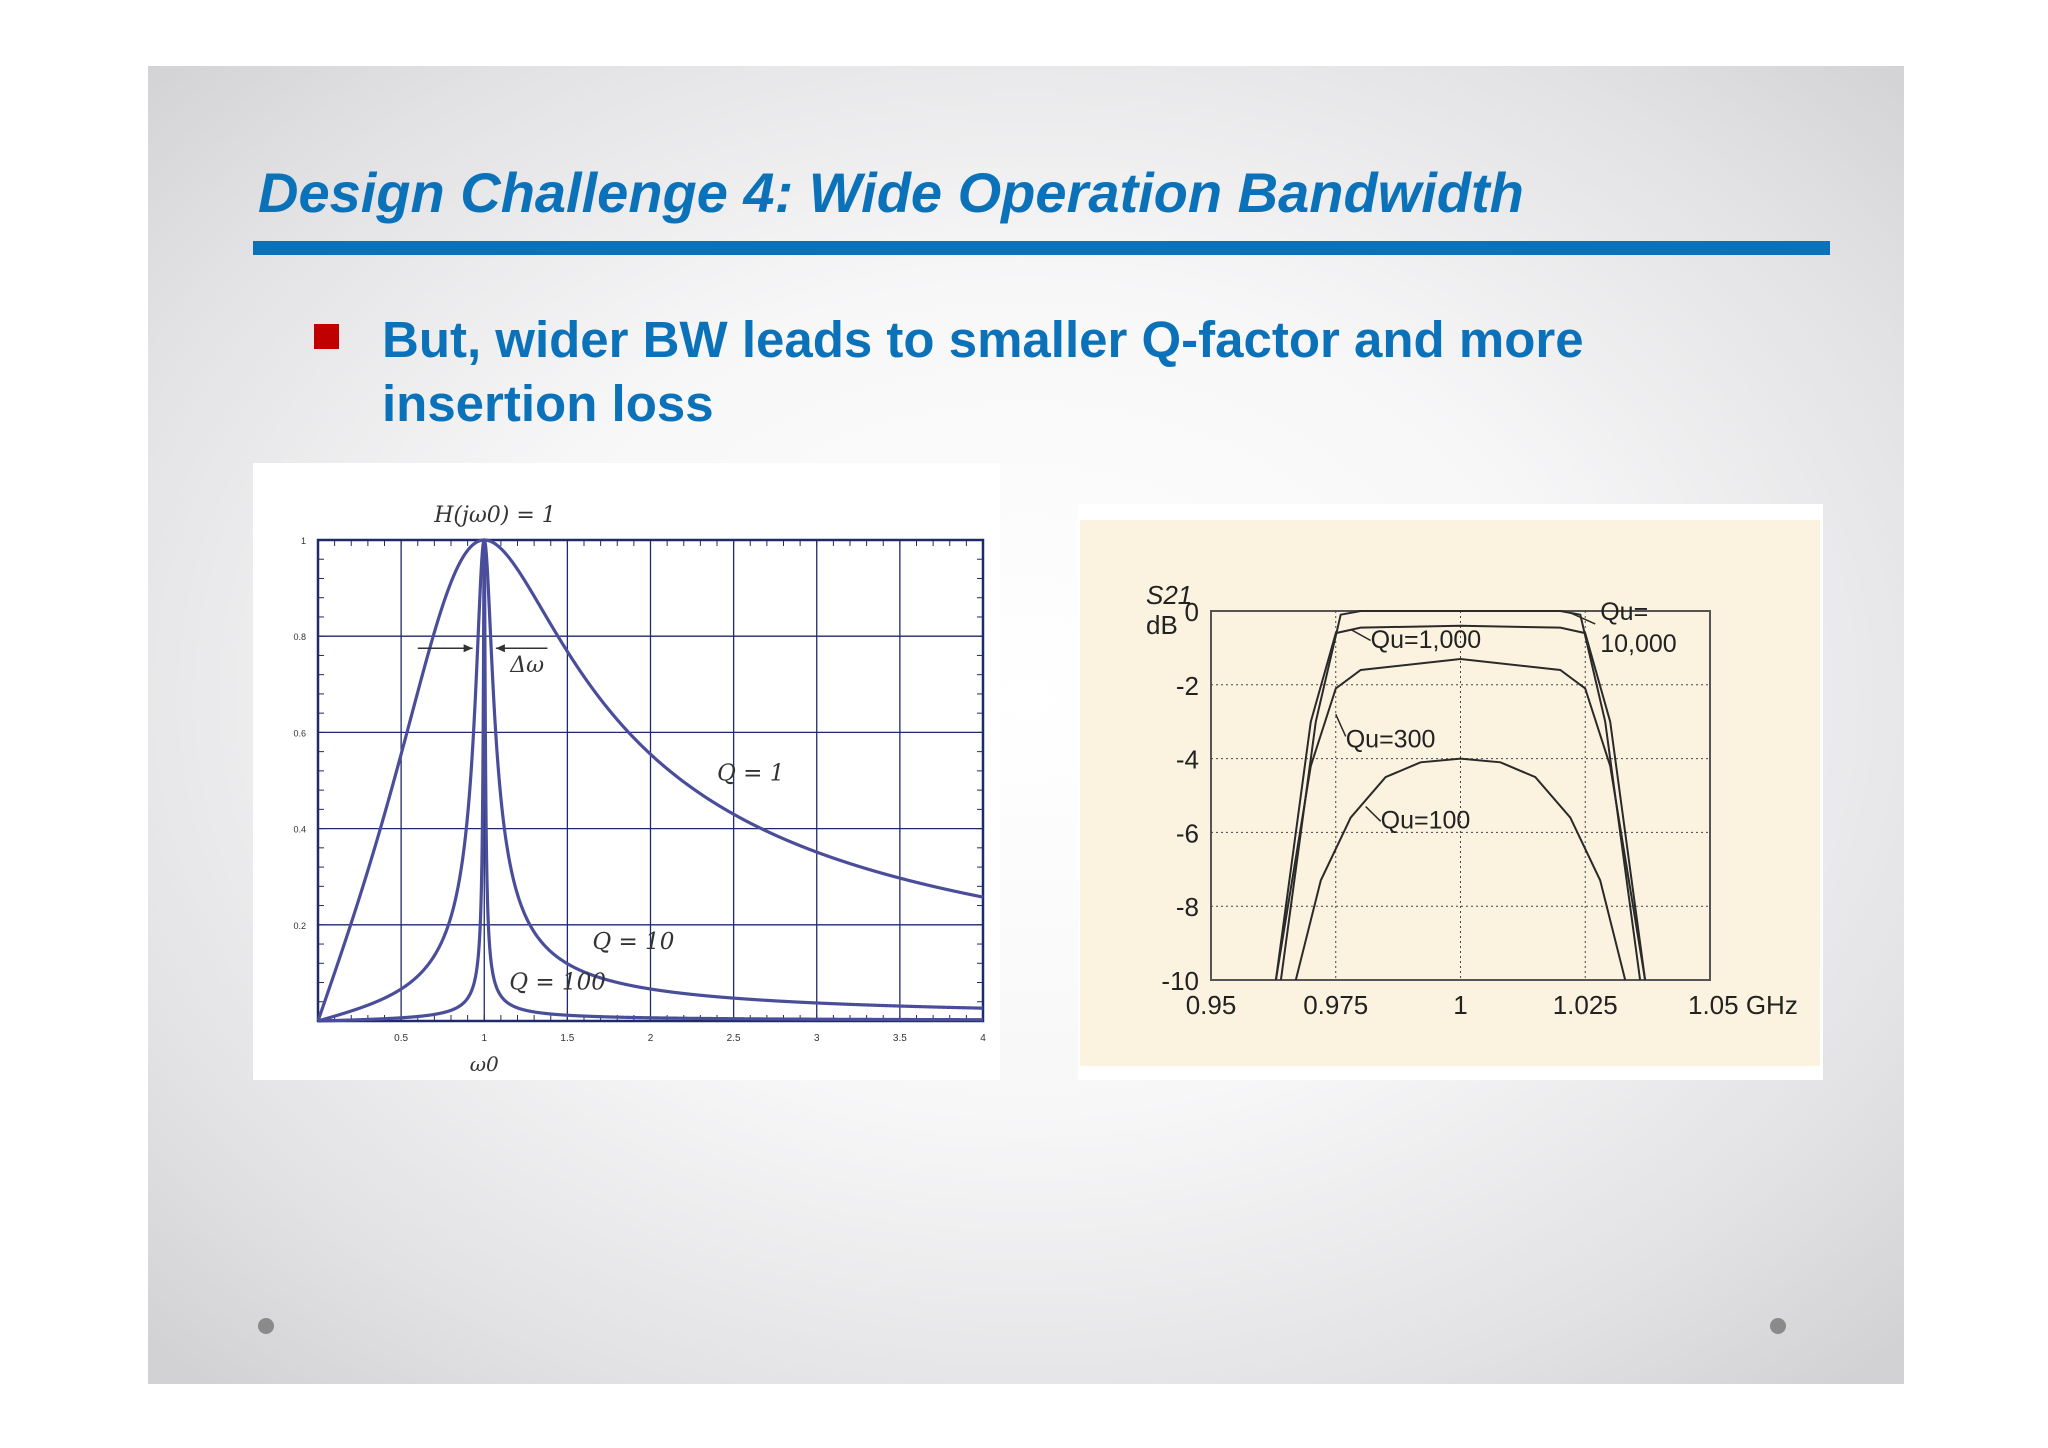 The height and width of the screenshot is (1448, 2048). I want to click on x-tick-label: 0.975, so click(1335, 1005).